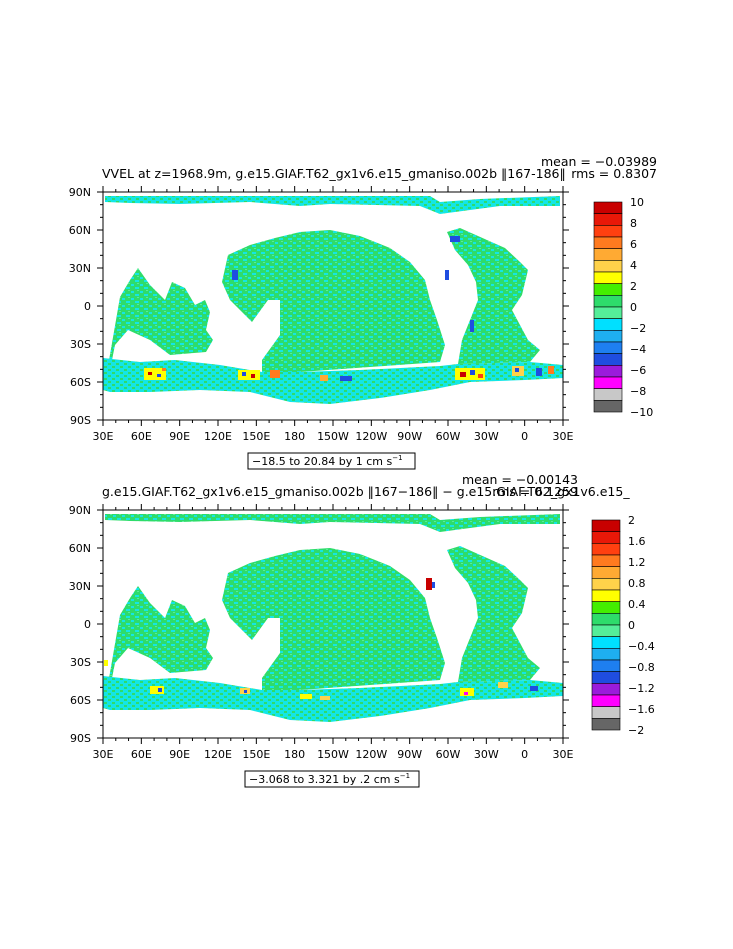 This screenshot has height=949, width=733. I want to click on colorbar-label: −2, so click(638, 328).